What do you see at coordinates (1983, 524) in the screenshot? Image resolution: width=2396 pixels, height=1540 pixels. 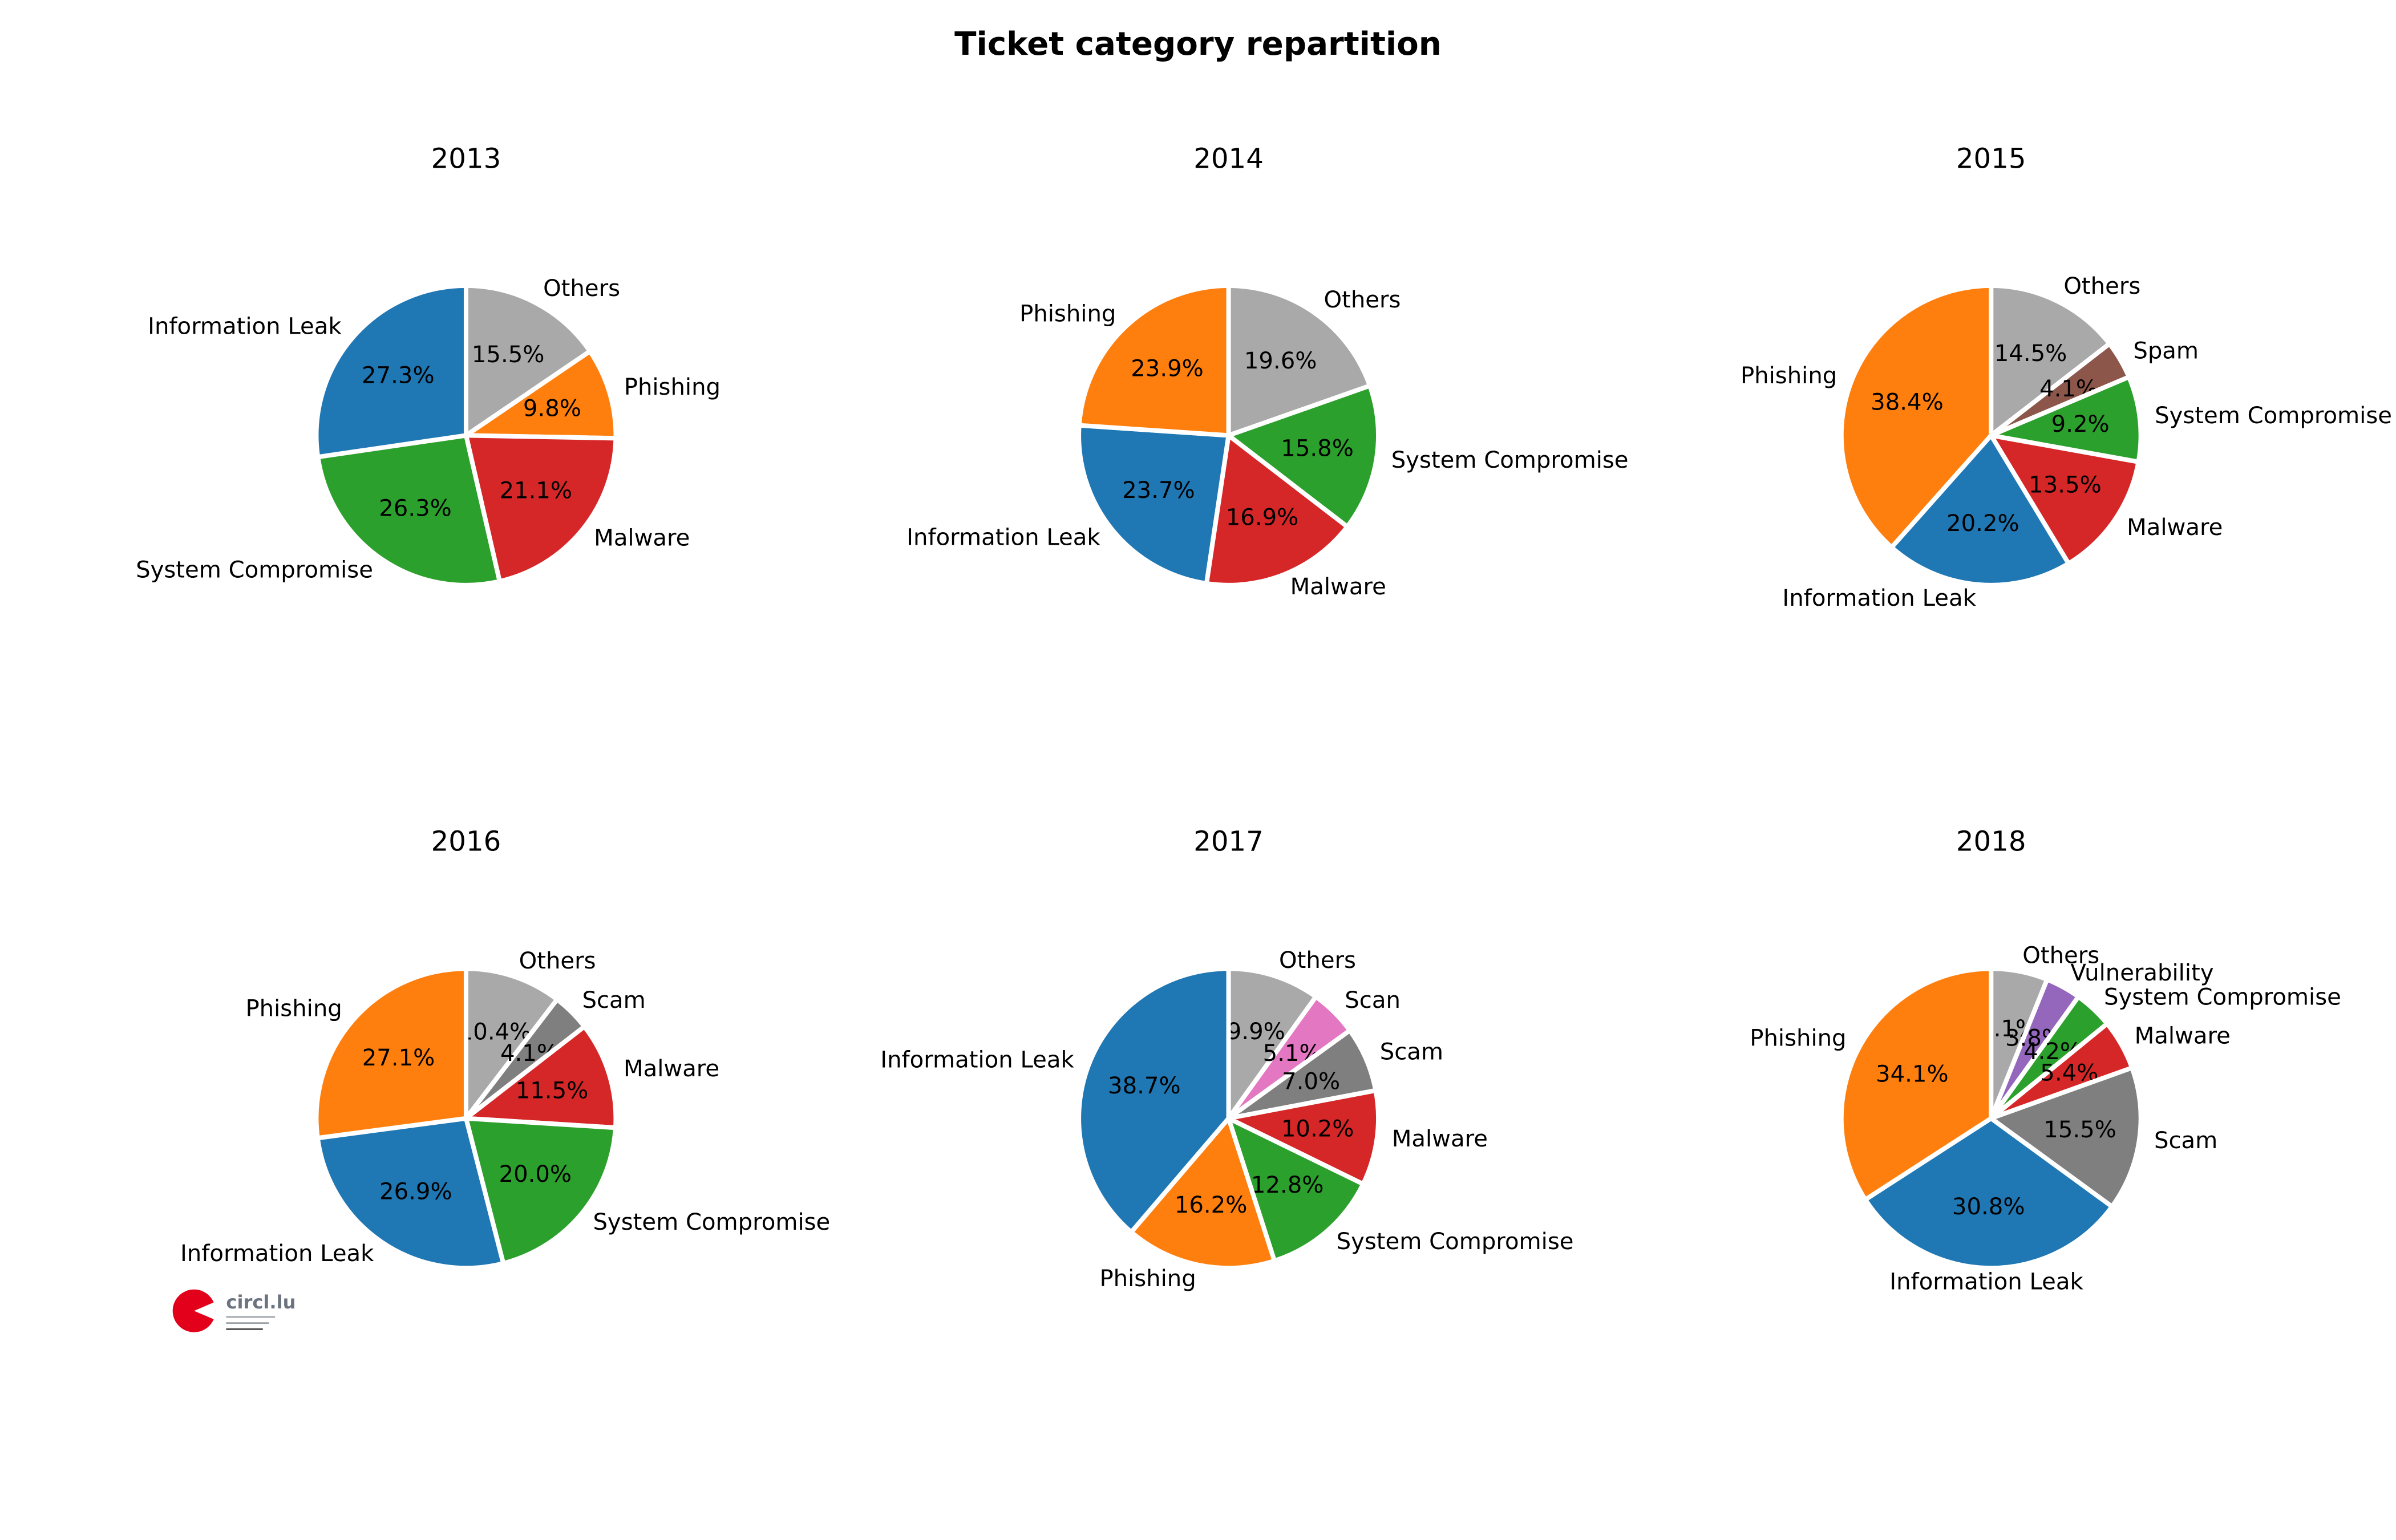 I see `value-label: 20.2%` at bounding box center [1983, 524].